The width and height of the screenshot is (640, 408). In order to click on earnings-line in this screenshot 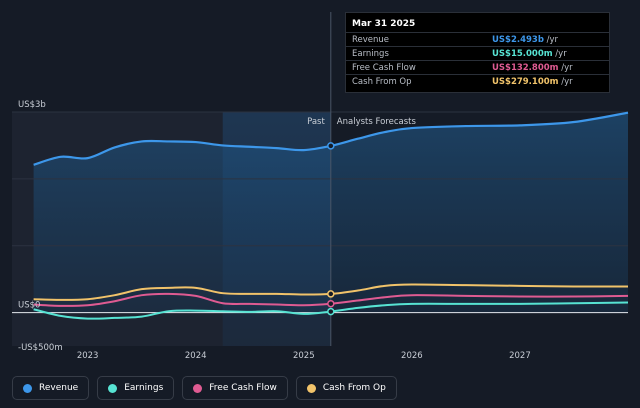, I will do `click(331, 310)`.